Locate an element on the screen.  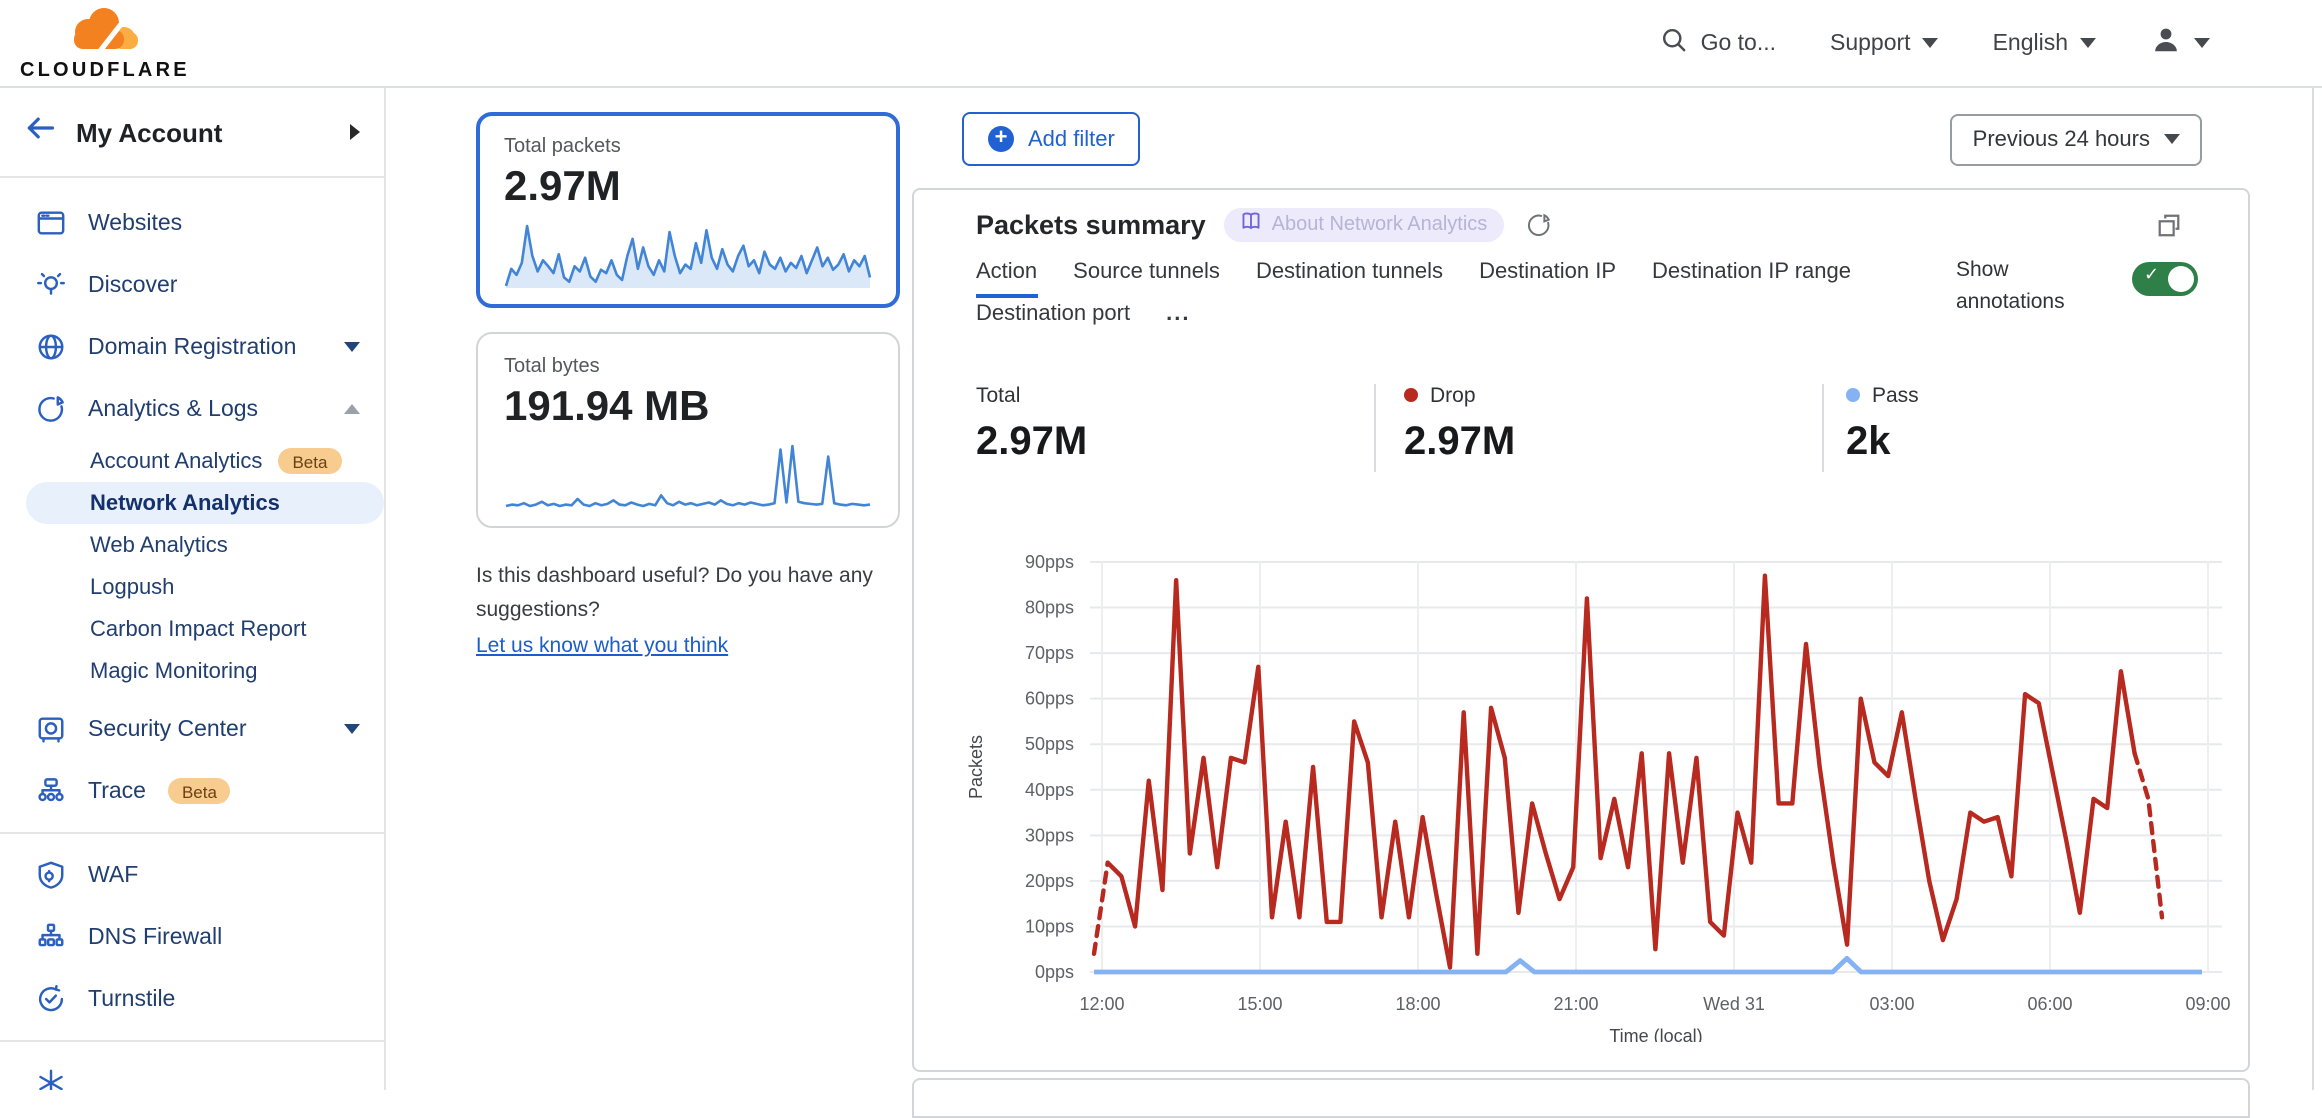
metric-label: Total bytes is located at coordinates (552, 367).